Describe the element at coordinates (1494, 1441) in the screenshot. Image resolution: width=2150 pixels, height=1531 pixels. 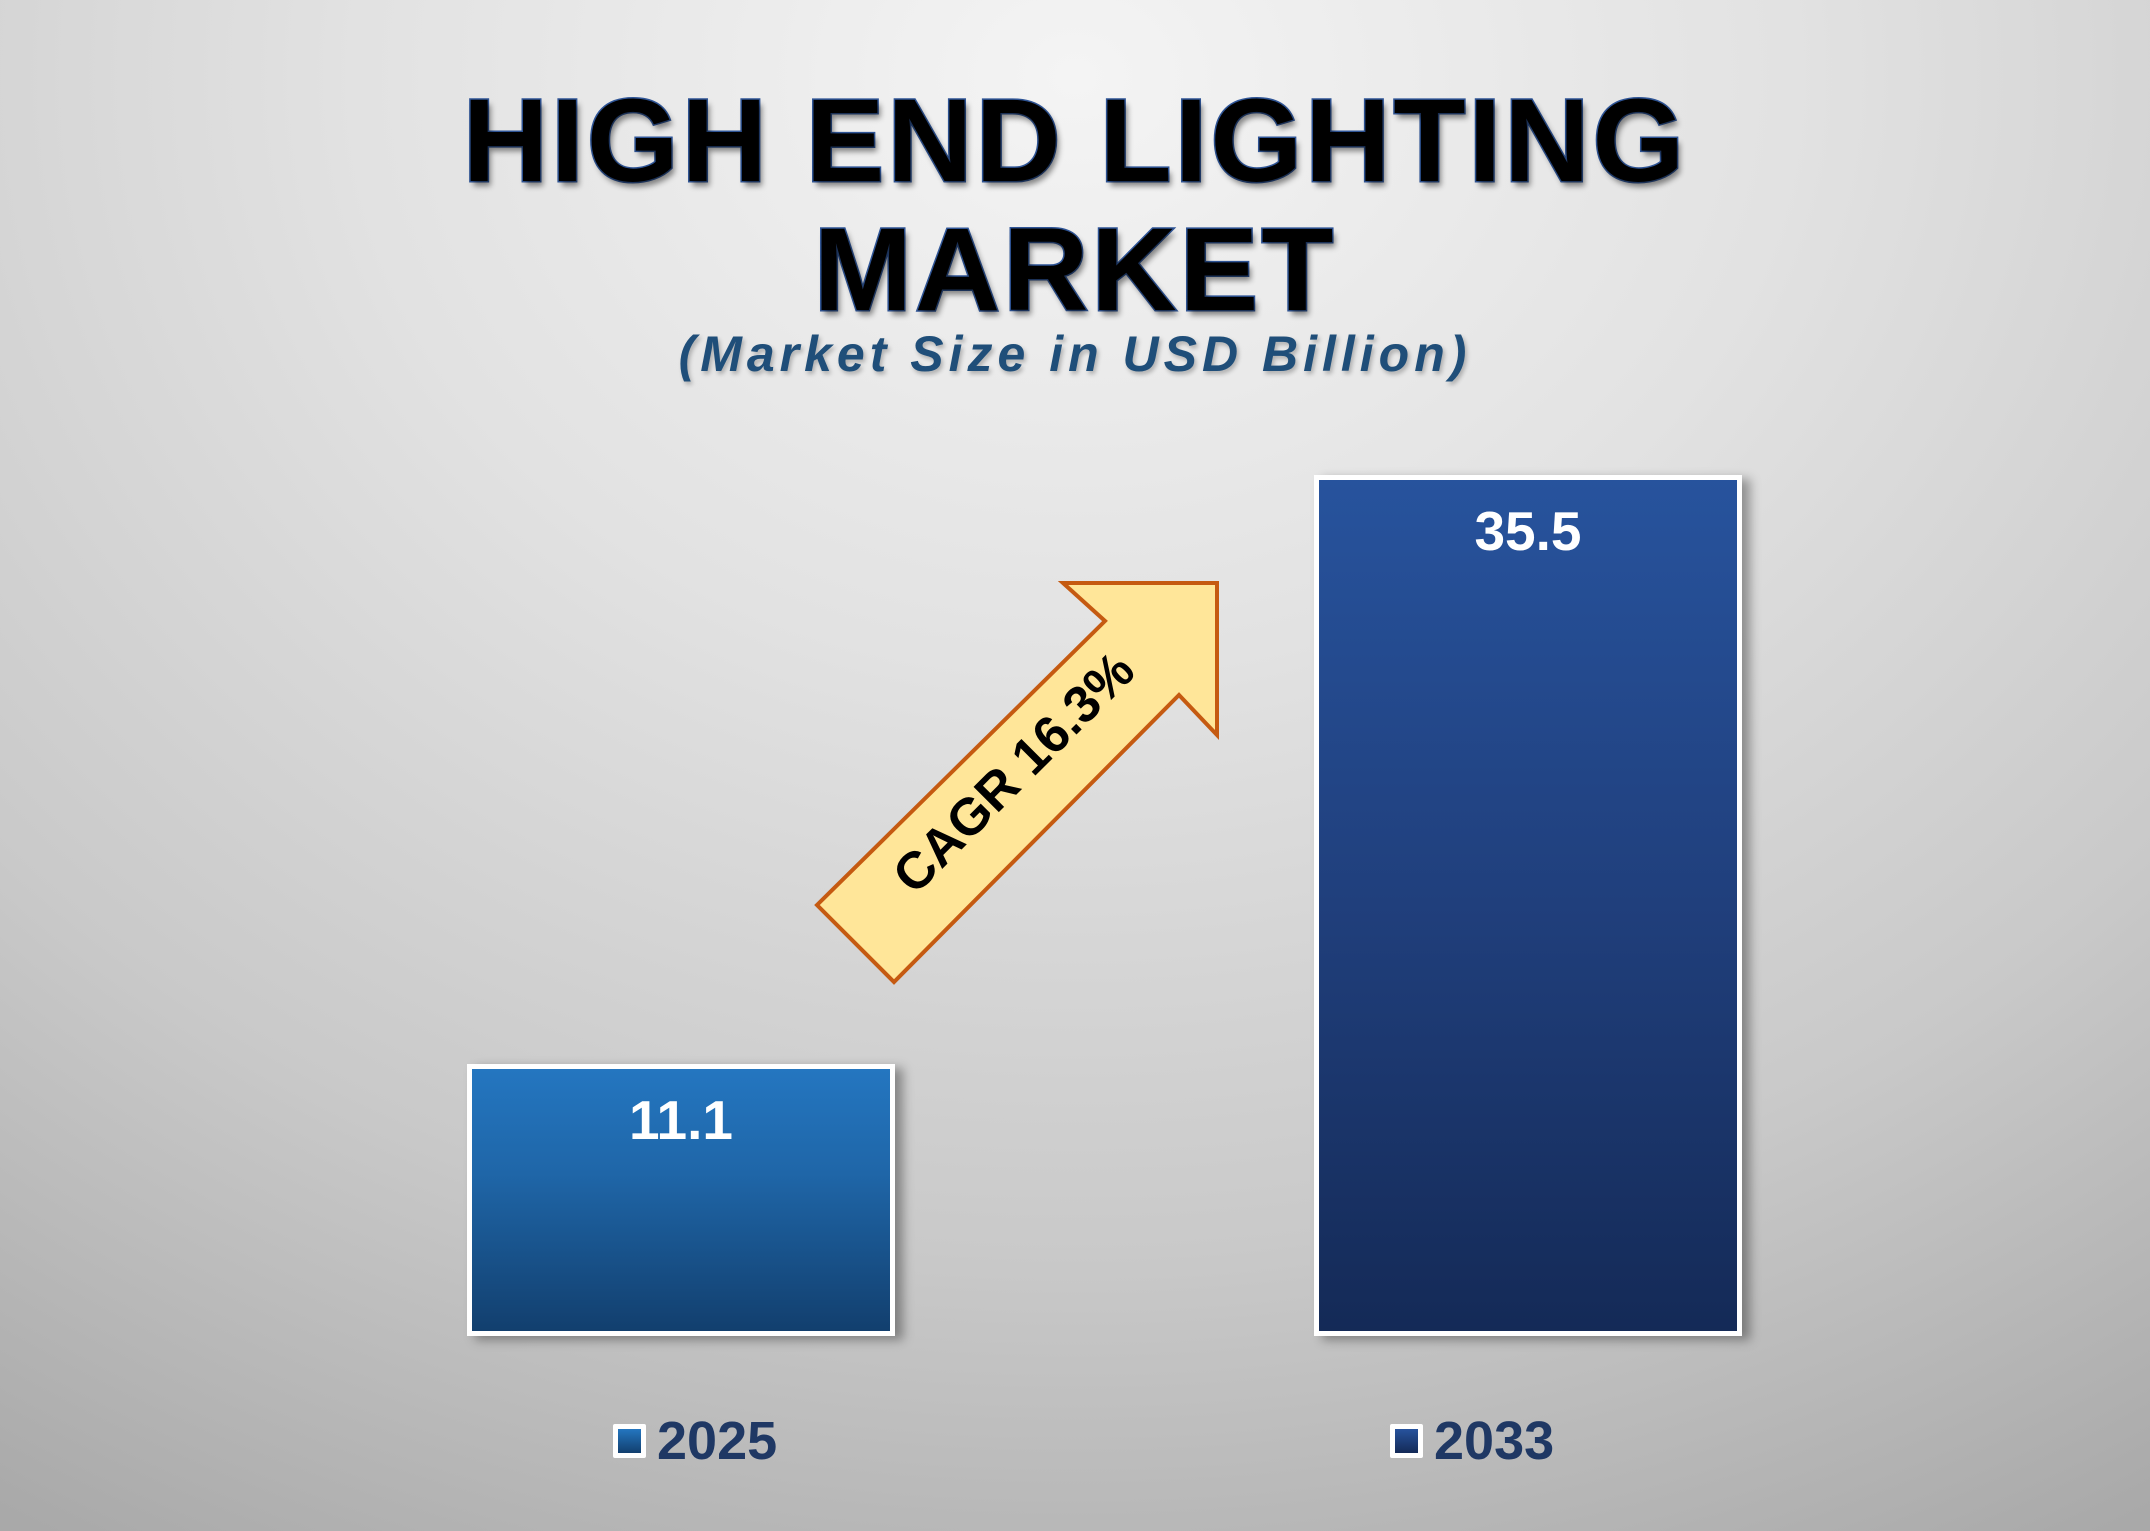
I see `legend-label-2033: 2033` at that location.